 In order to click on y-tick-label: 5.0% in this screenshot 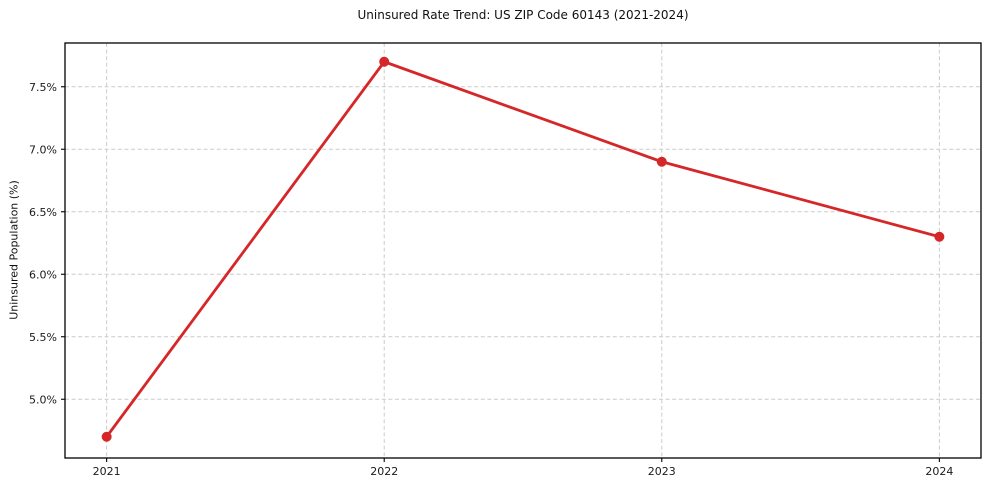, I will do `click(43, 399)`.